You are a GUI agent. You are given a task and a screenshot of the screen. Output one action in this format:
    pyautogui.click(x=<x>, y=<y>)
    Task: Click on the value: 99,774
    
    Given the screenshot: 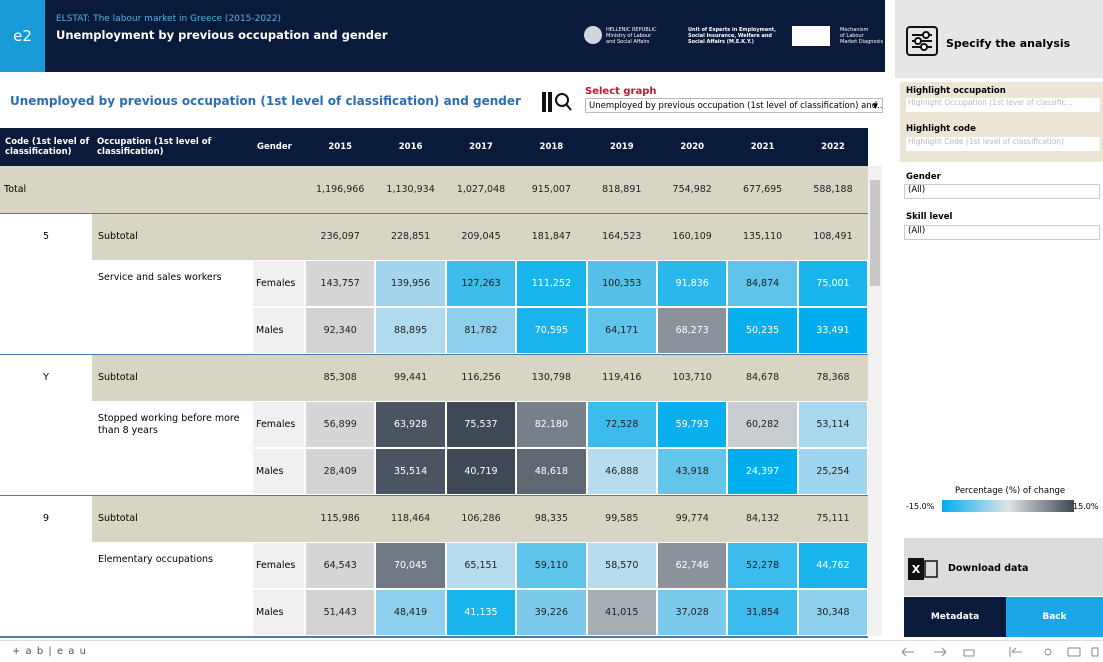 What is the action you would take?
    pyautogui.click(x=692, y=518)
    